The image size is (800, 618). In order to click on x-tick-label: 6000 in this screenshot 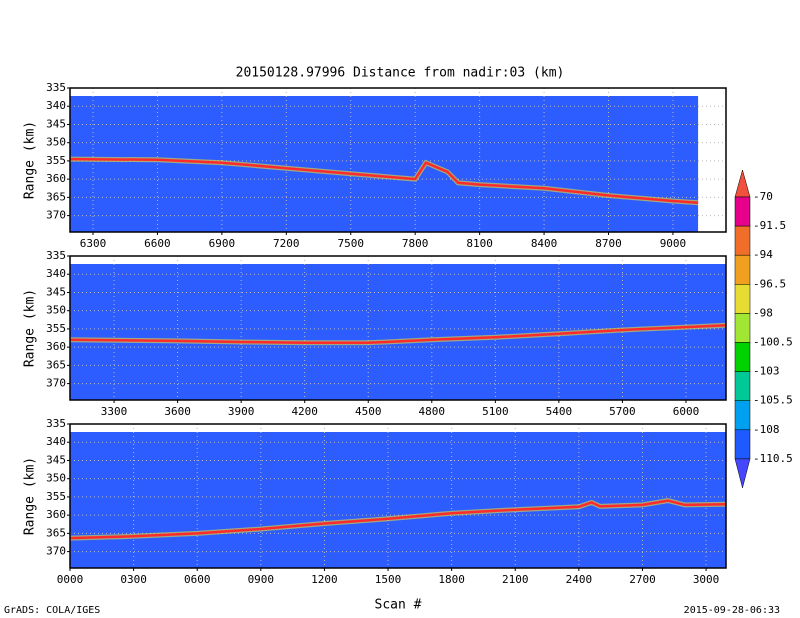, I will do `click(686, 411)`.